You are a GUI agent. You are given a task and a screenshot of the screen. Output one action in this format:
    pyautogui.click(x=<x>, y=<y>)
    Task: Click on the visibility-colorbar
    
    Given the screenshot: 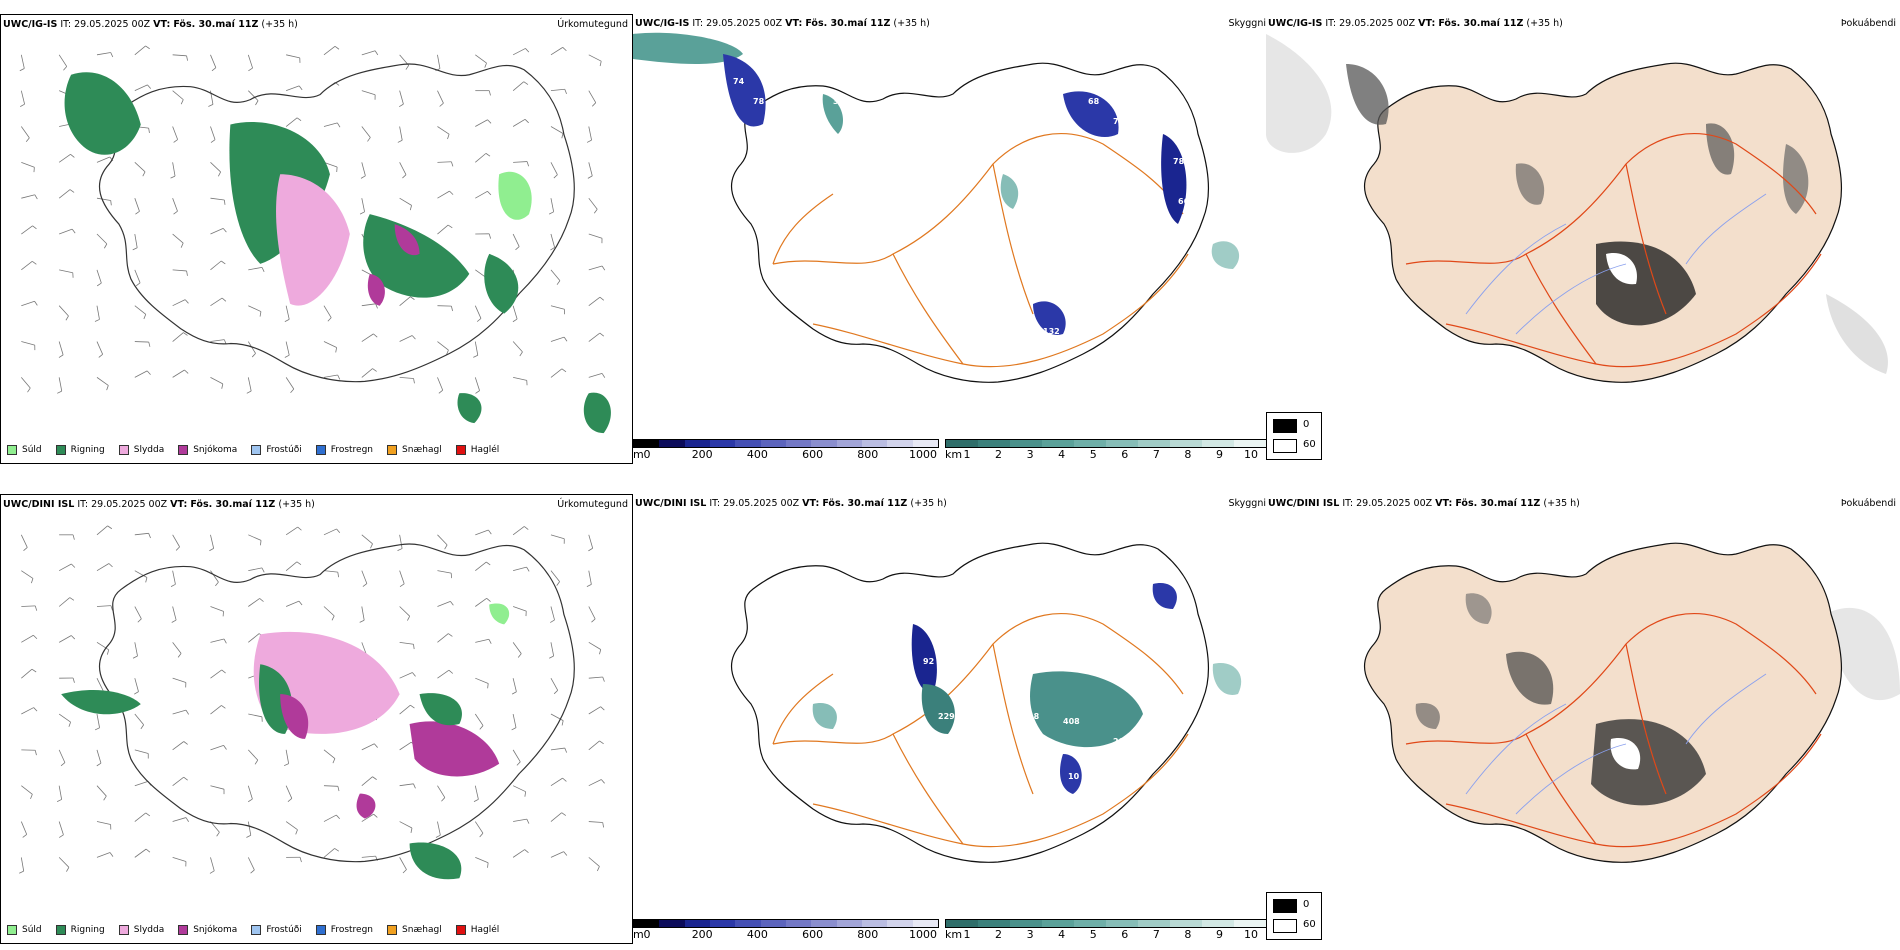 What is the action you would take?
    pyautogui.click(x=1105, y=923)
    